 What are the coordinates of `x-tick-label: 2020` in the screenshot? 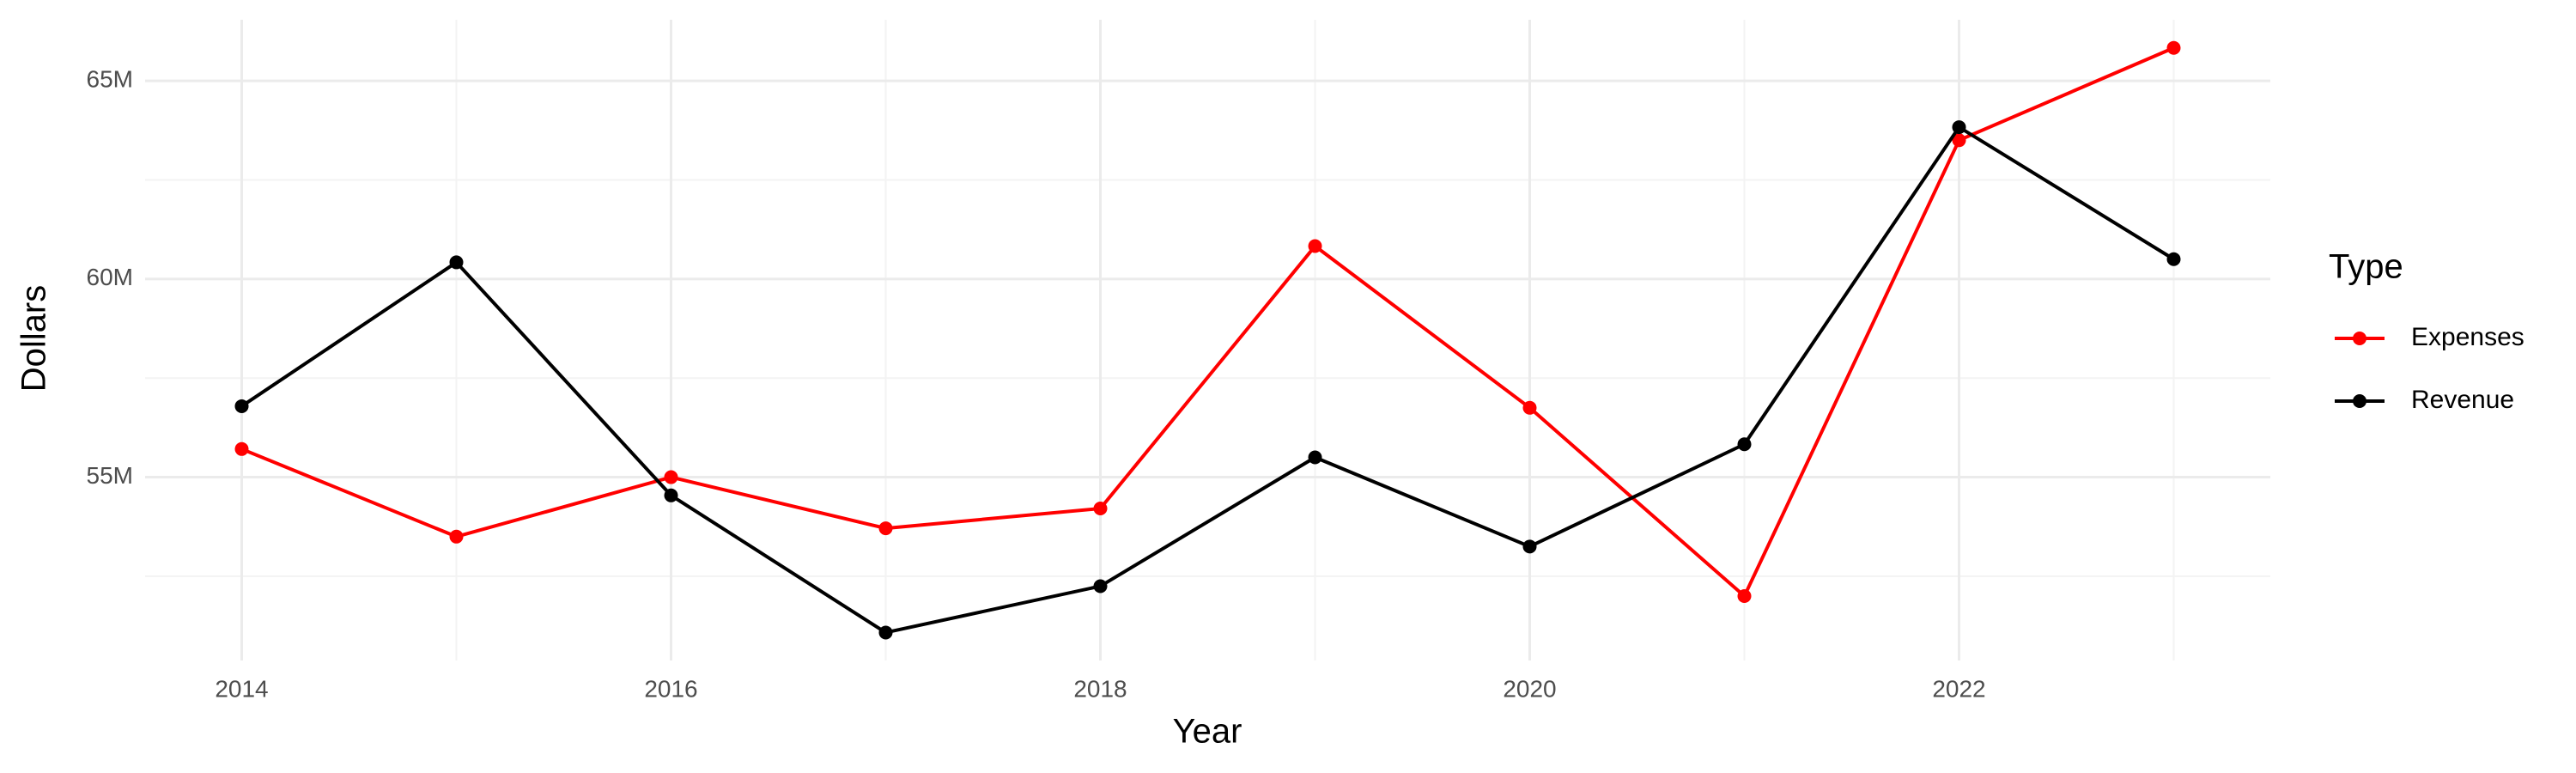 It's located at (1529, 688).